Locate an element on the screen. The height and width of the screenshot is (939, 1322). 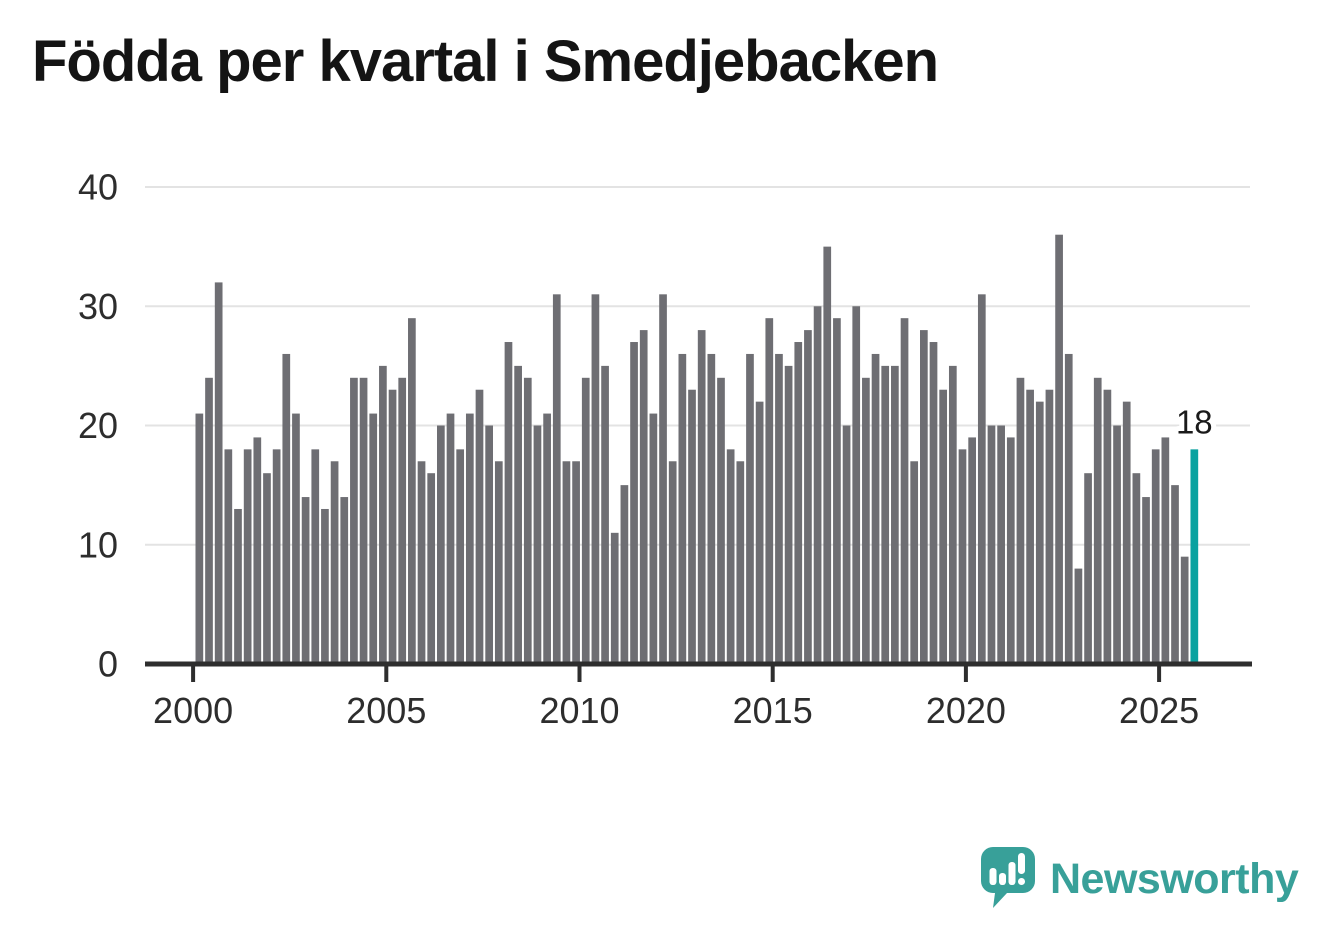
newsworthy-logo-icon is located at coordinates (1008, 877).